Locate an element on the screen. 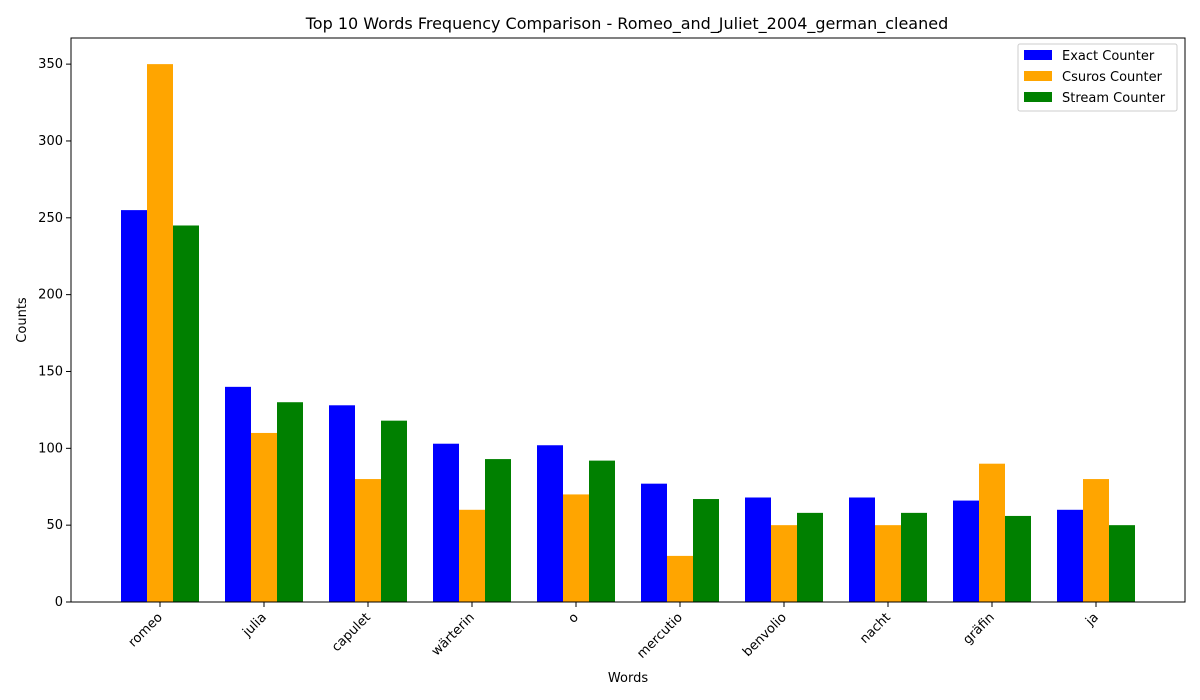  bar-stream-counter-benvolio is located at coordinates (810, 557).